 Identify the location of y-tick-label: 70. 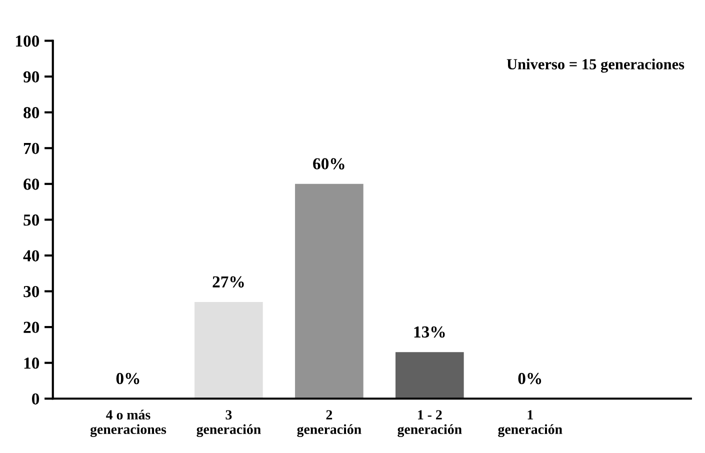
(32, 148).